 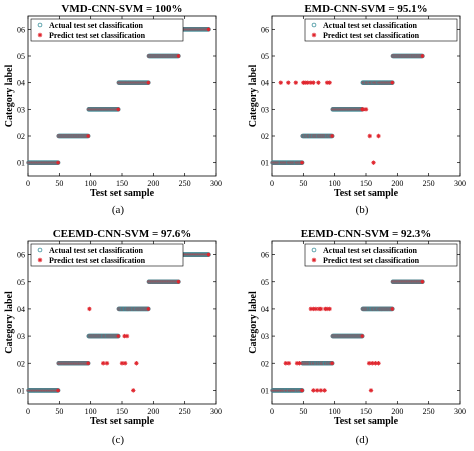 What do you see at coordinates (118, 210) in the screenshot?
I see `panel-caption: (a)` at bounding box center [118, 210].